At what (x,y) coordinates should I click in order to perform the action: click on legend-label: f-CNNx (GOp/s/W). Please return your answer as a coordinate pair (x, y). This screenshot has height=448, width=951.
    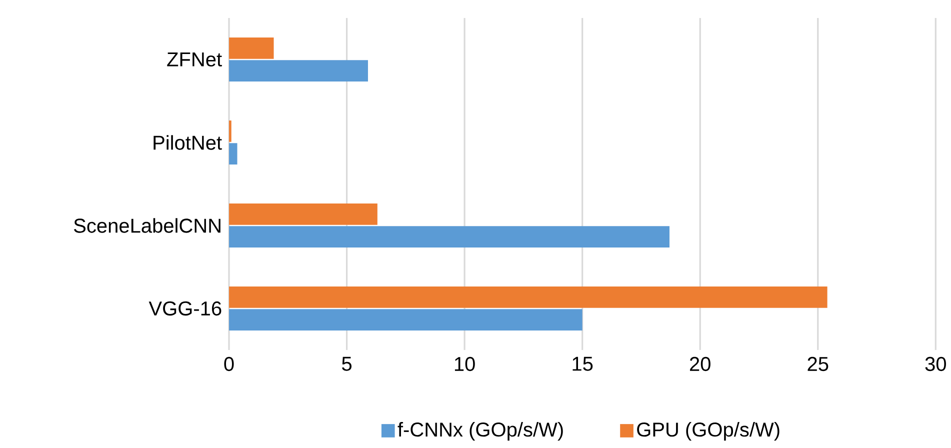
    Looking at the image, I should click on (480, 431).